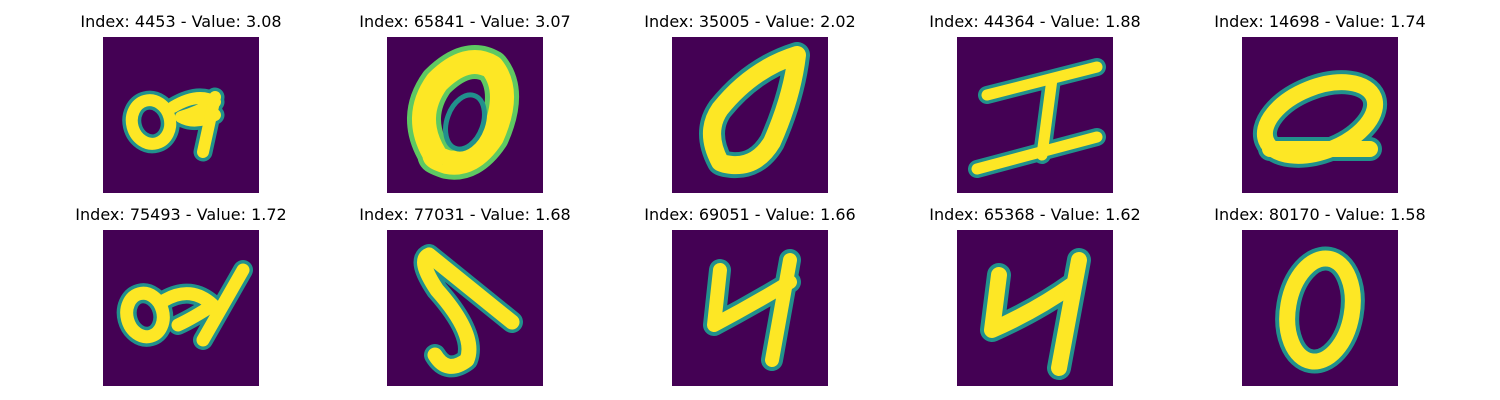 Image resolution: width=1500 pixels, height=400 pixels. I want to click on panel-title: Index: 35005 - Value: 2.02, so click(750, 21).